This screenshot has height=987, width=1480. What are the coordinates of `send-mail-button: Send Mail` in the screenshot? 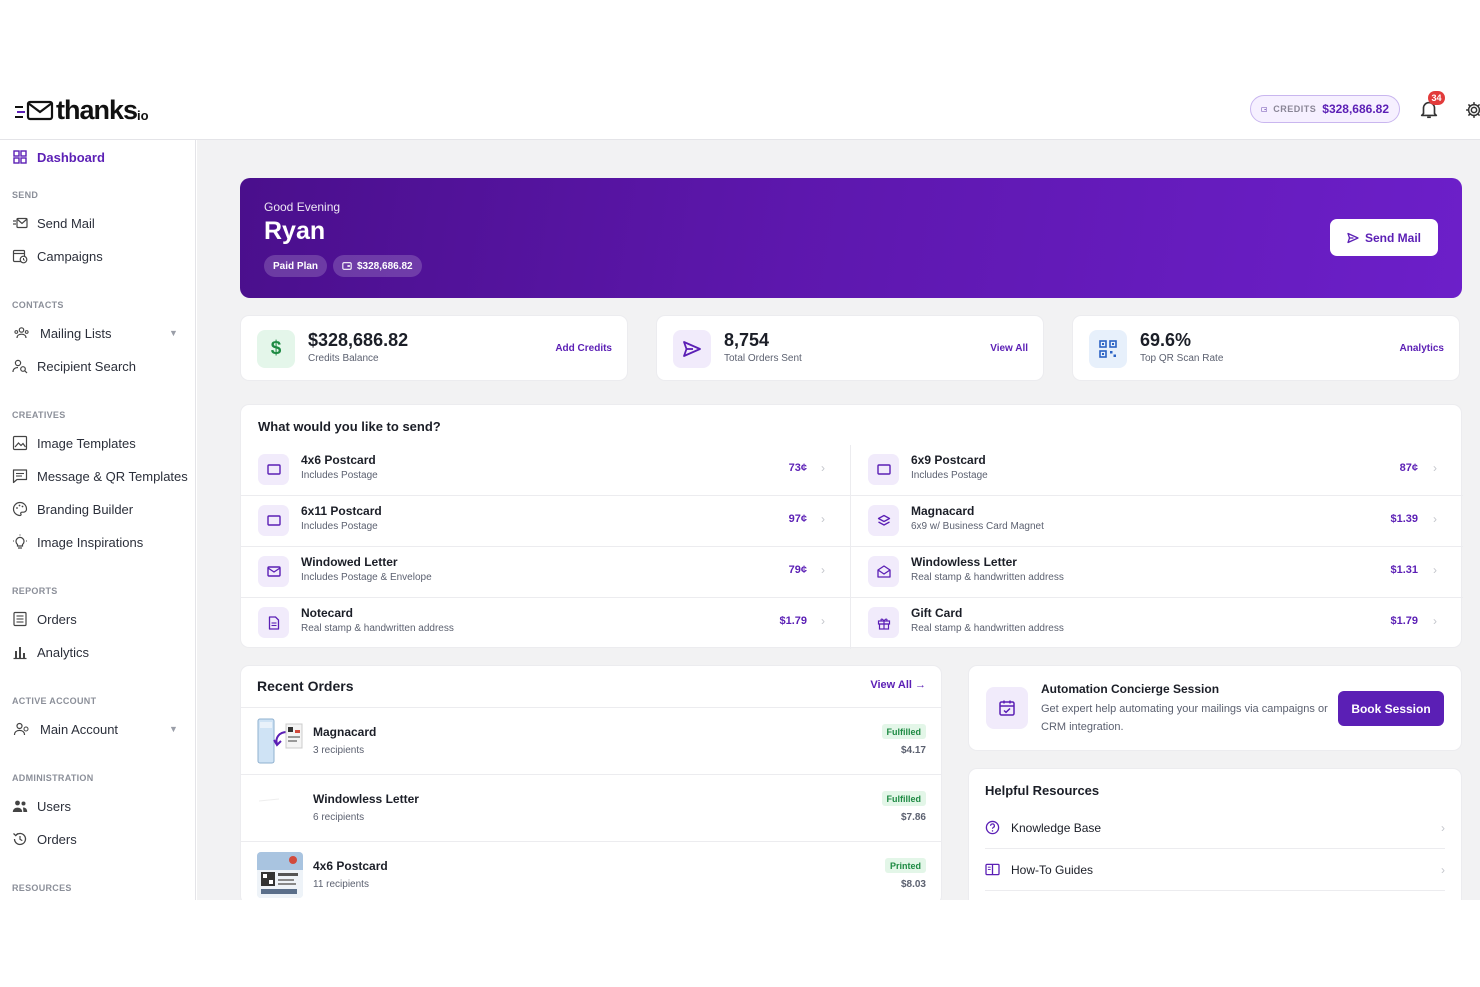 It's located at (1384, 237).